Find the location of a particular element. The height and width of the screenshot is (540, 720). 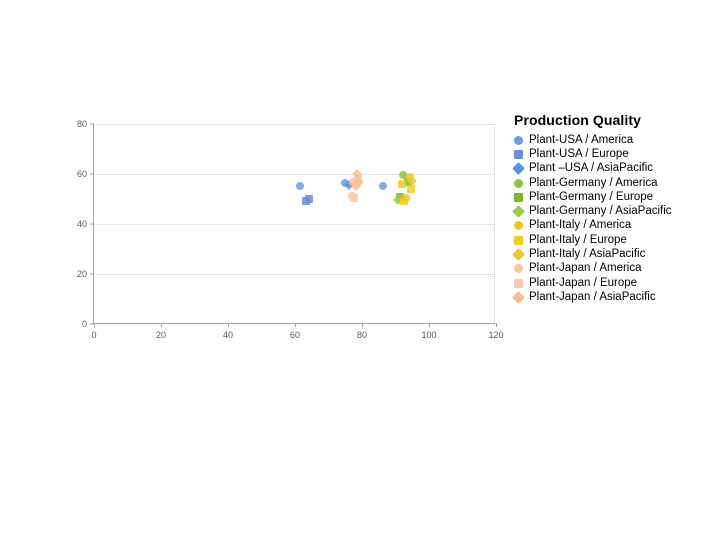

legend-item: Plant-USA / America is located at coordinates (614, 140).